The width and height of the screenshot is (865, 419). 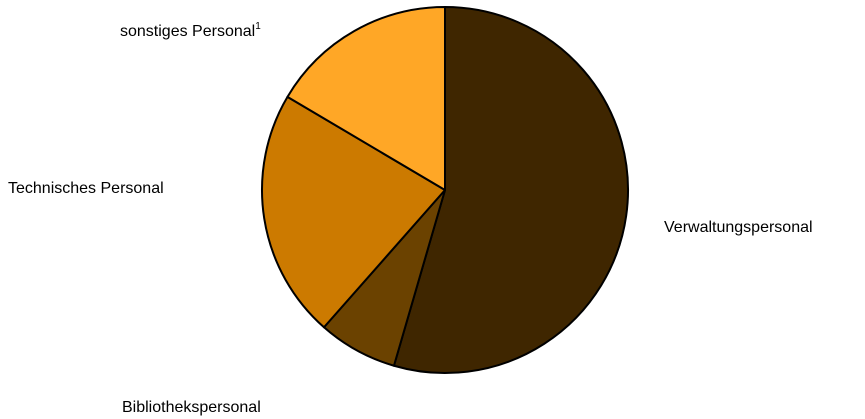 I want to click on slice-label-verwaltungspersonal: Verwaltungspersonal, so click(x=738, y=227).